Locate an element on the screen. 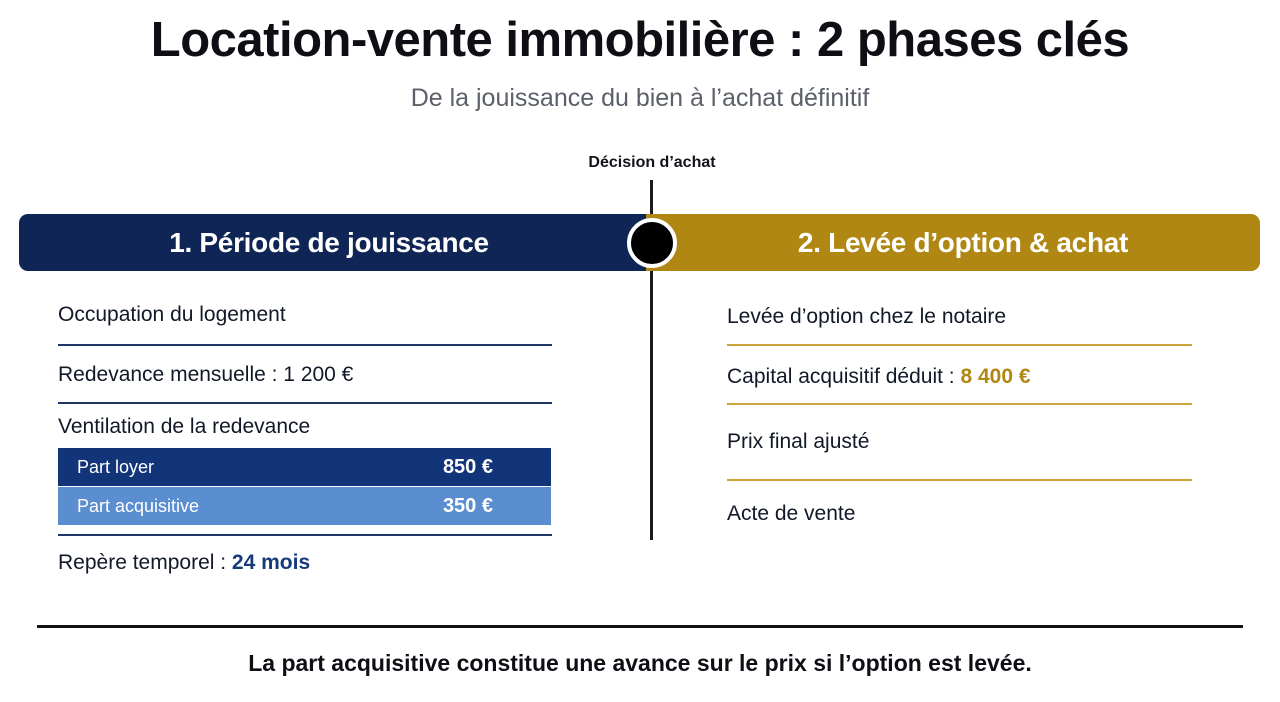 This screenshot has height=702, width=1280. repere-value: 24 mois is located at coordinates (271, 562).